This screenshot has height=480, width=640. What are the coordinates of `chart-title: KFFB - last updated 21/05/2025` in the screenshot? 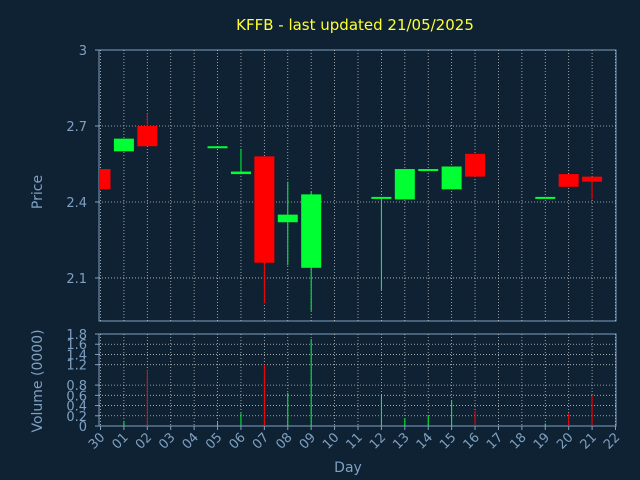 It's located at (355, 25).